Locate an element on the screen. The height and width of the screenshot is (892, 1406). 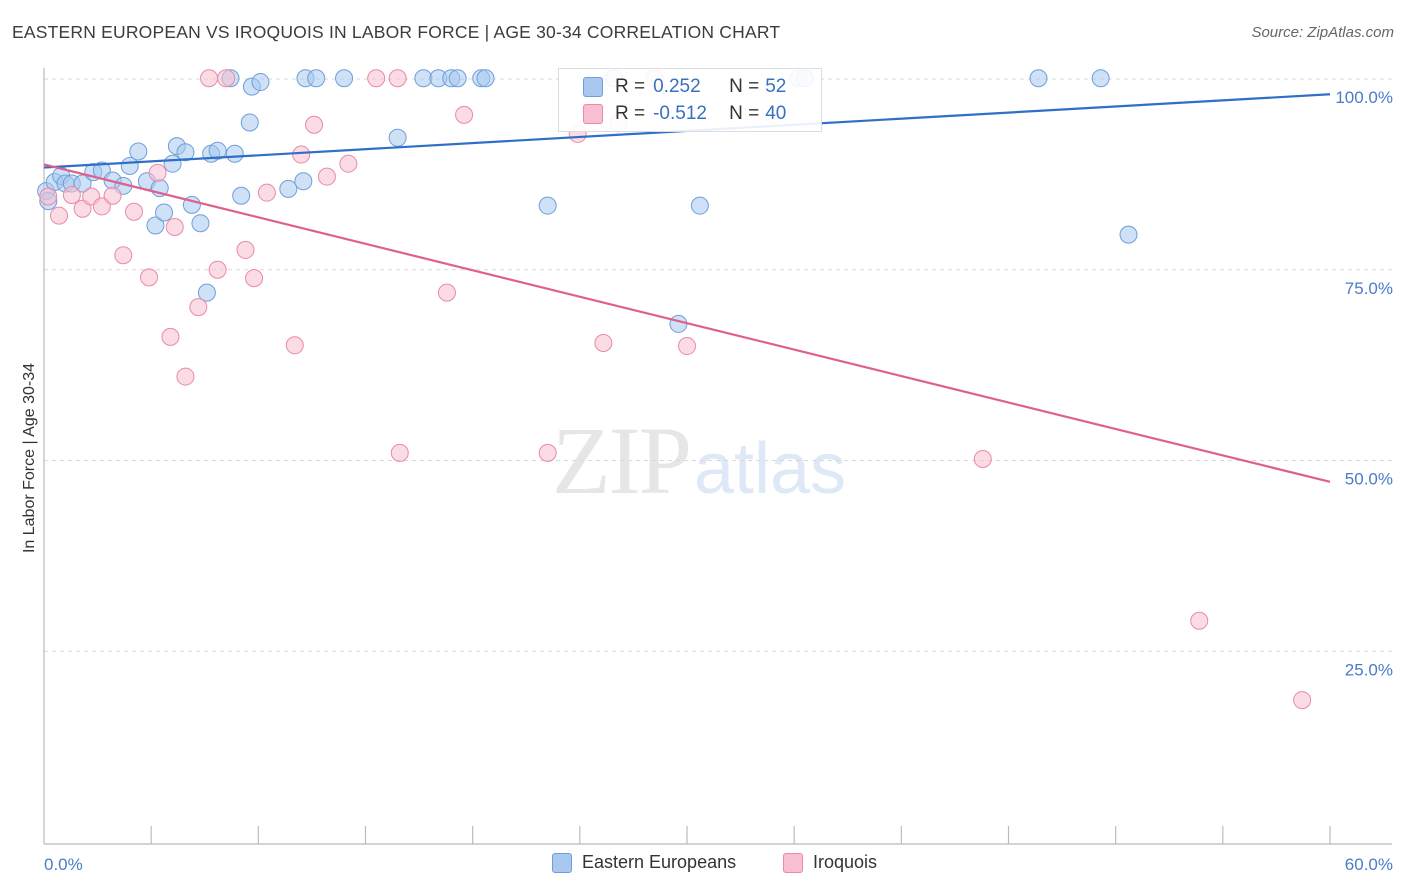
n-value: 40 is located at coordinates (776, 113).